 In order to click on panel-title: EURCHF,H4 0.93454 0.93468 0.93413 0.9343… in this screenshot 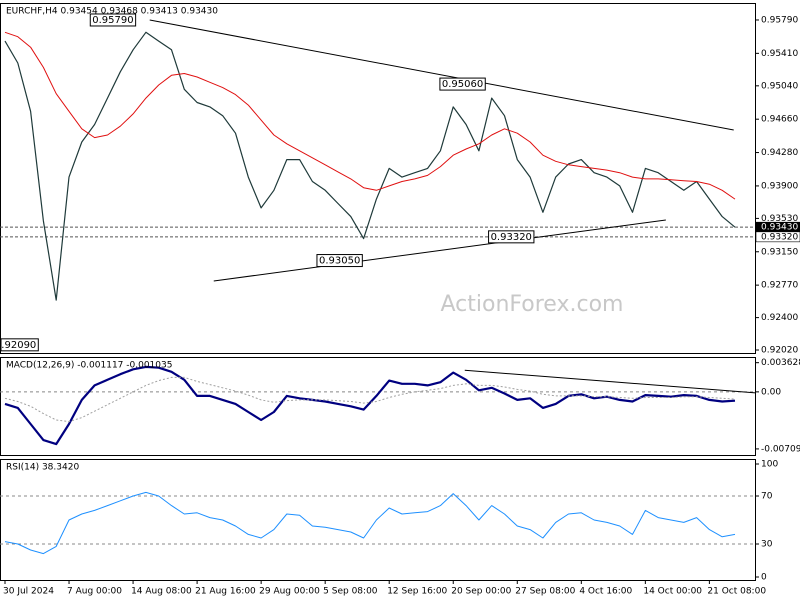, I will do `click(112, 12)`.